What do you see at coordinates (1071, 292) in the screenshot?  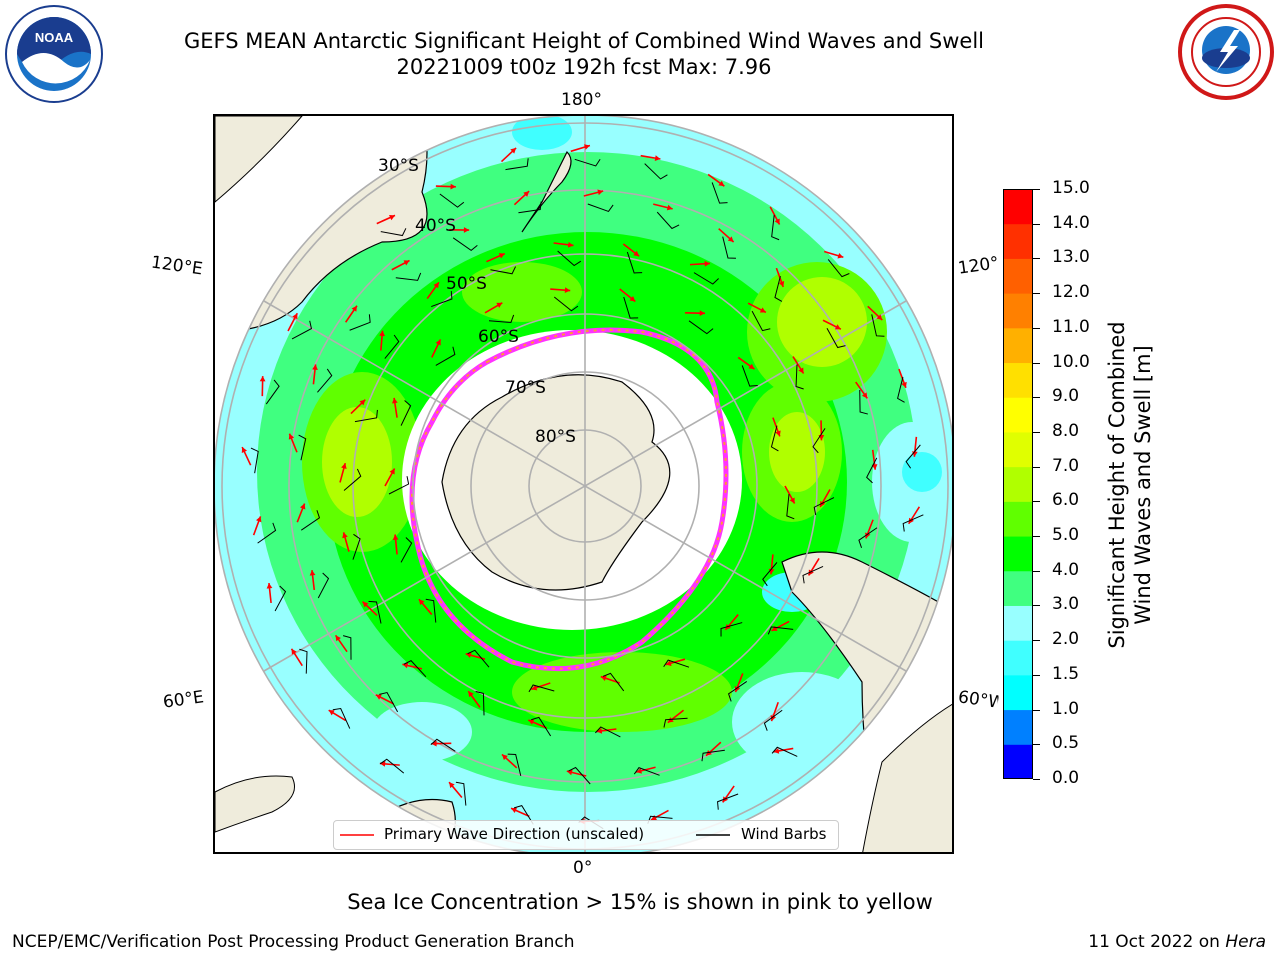 I see `colorbar-tick-label: 12.0` at bounding box center [1071, 292].